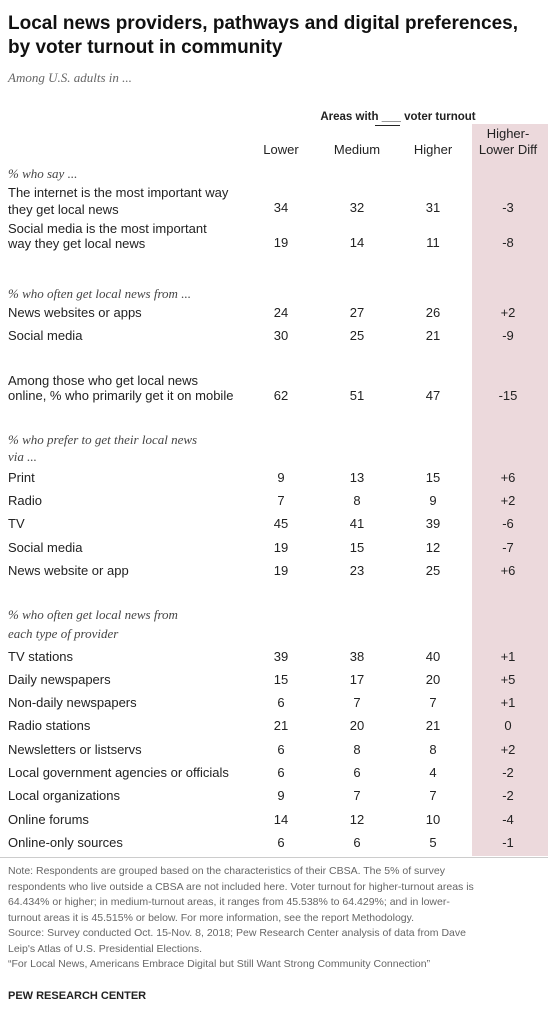 The image size is (548, 1024). Describe the element at coordinates (387, 125) in the screenshot. I see `blank-underline` at that location.